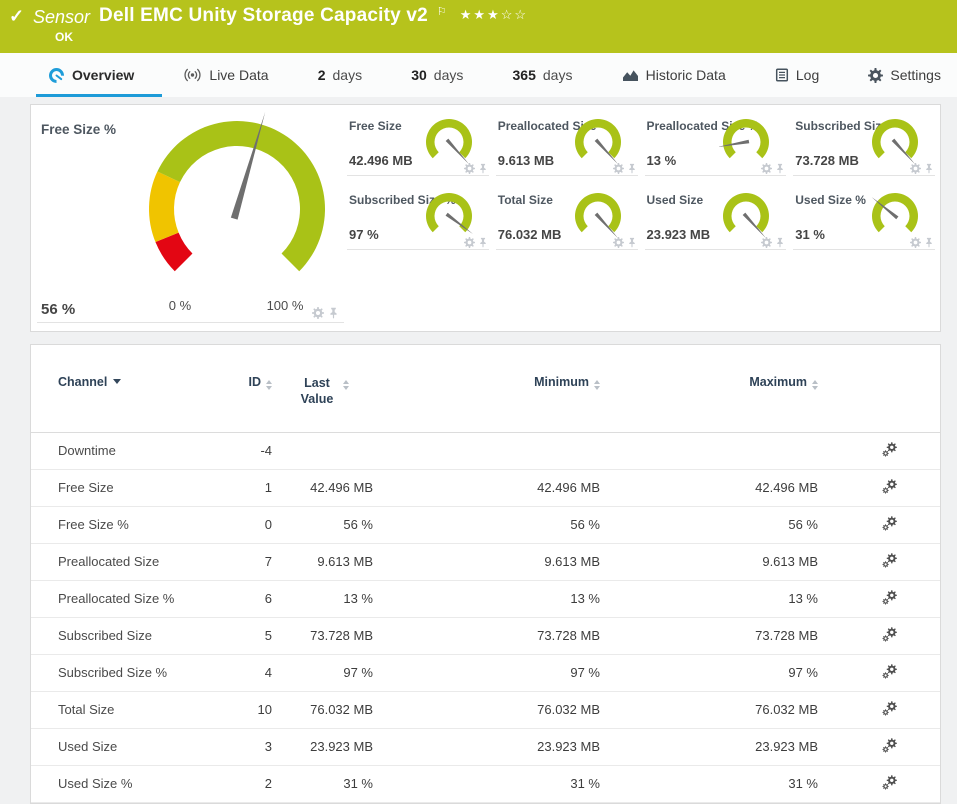 The height and width of the screenshot is (804, 957). What do you see at coordinates (322, 747) in the screenshot?
I see `channel-last-value: 23.923 MB` at bounding box center [322, 747].